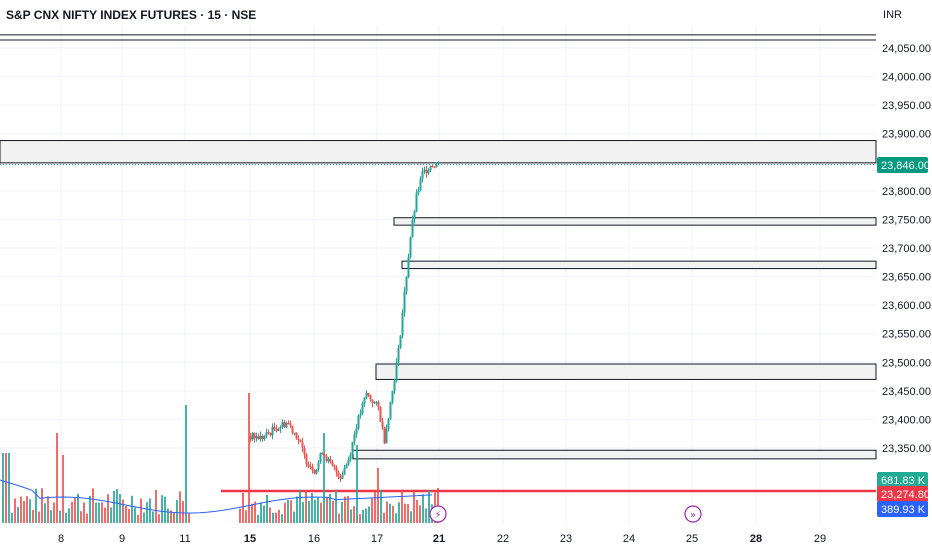 Image resolution: width=932 pixels, height=550 pixels. I want to click on price-tick-label: 23,550.00, so click(906, 335).